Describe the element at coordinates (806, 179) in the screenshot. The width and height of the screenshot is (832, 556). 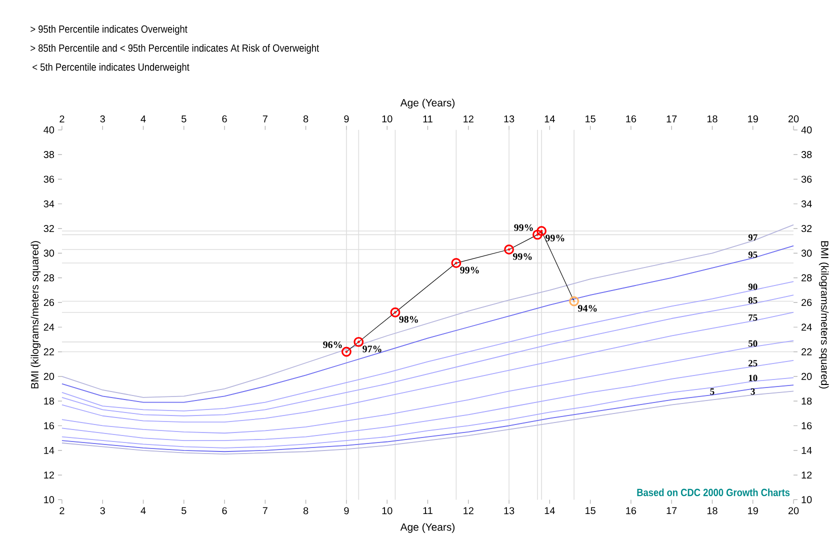
I see `y2-tick-label: 36` at that location.